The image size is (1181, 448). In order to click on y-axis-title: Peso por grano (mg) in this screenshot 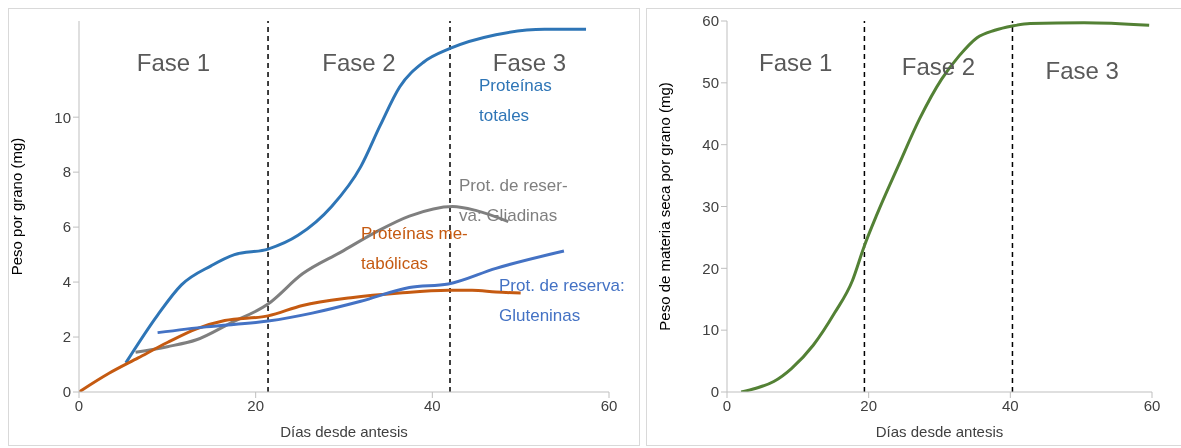, I will do `click(17, 206)`.